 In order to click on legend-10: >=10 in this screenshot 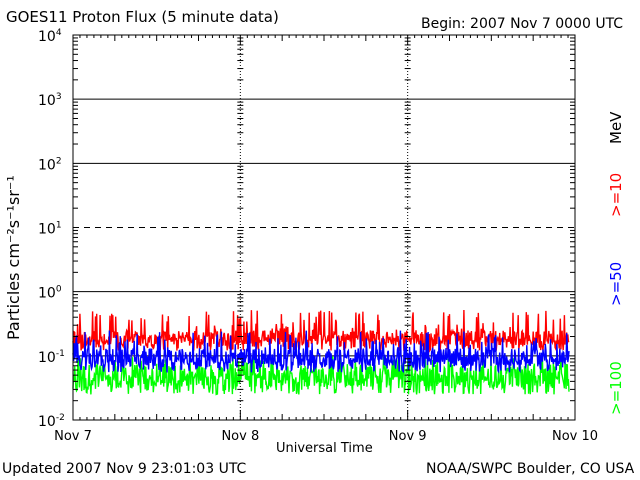, I will do `click(616, 194)`.